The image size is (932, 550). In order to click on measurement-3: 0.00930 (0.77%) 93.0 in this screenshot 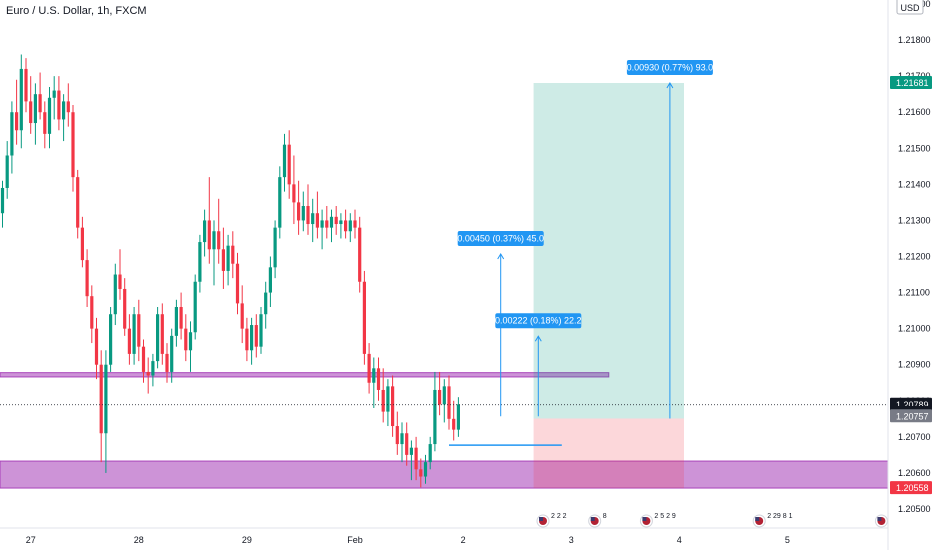, I will do `click(670, 239)`.